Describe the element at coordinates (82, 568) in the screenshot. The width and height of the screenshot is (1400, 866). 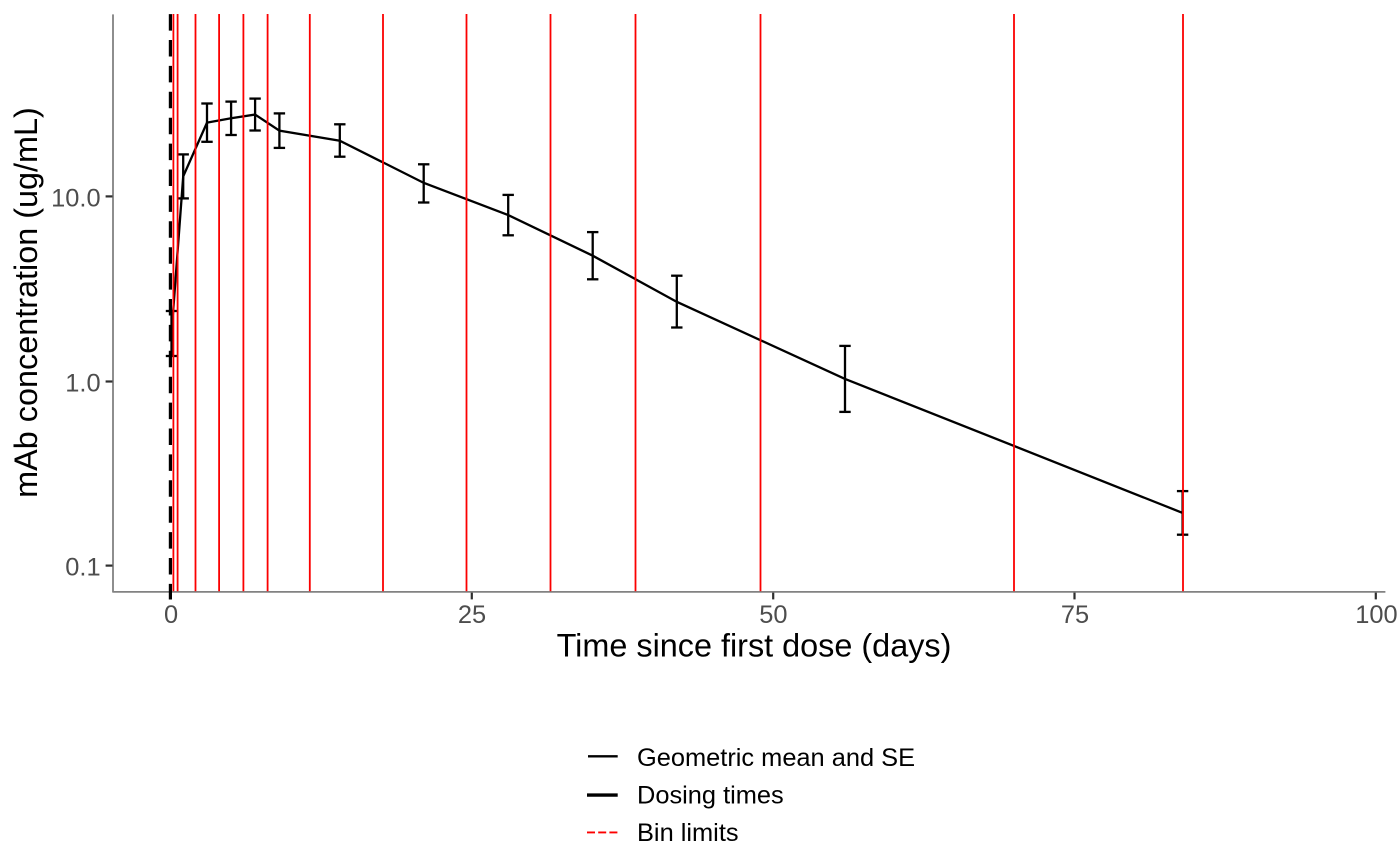
I see `svg-text: 0.1` at that location.